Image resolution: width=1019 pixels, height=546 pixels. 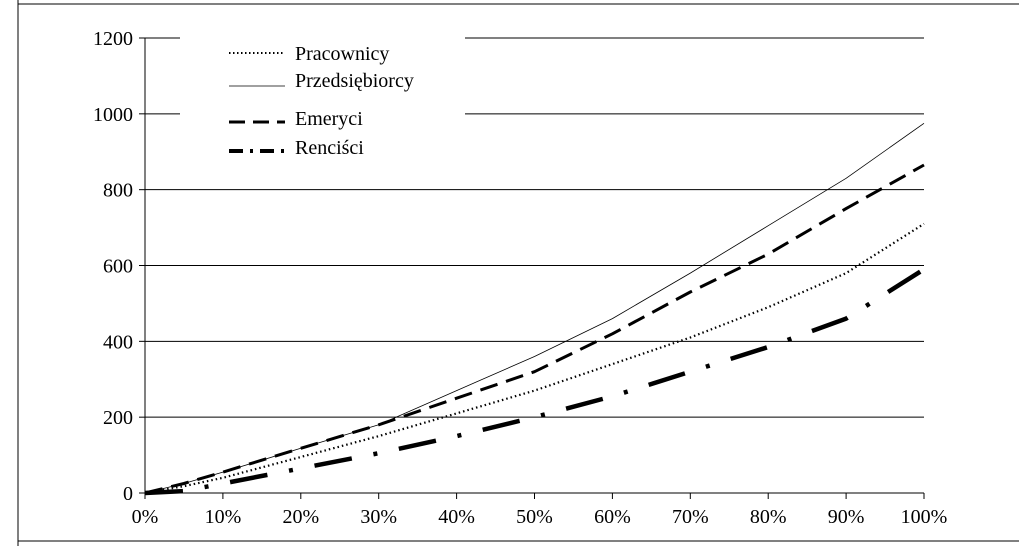 I want to click on x-tick-labels: 0% 10% 20% 30% 40% 50% 60% 70% 80% 90% 100%, so click(x=540, y=517).